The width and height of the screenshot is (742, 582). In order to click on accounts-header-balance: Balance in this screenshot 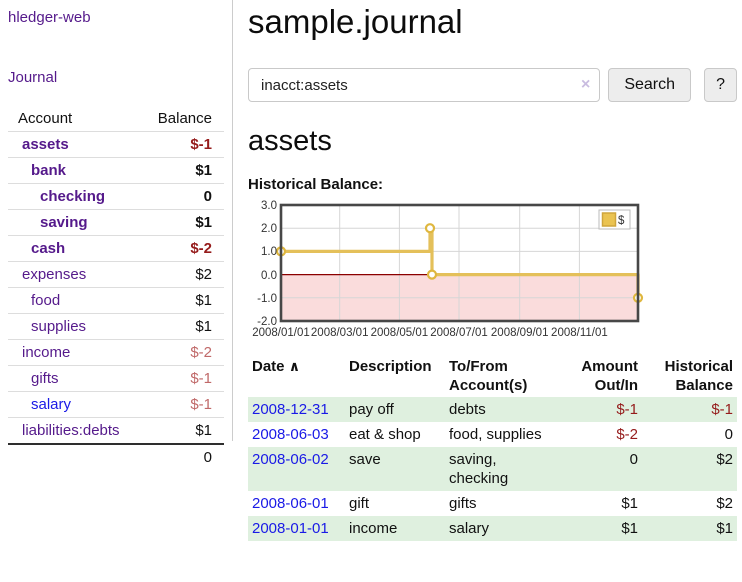, I will do `click(184, 118)`.